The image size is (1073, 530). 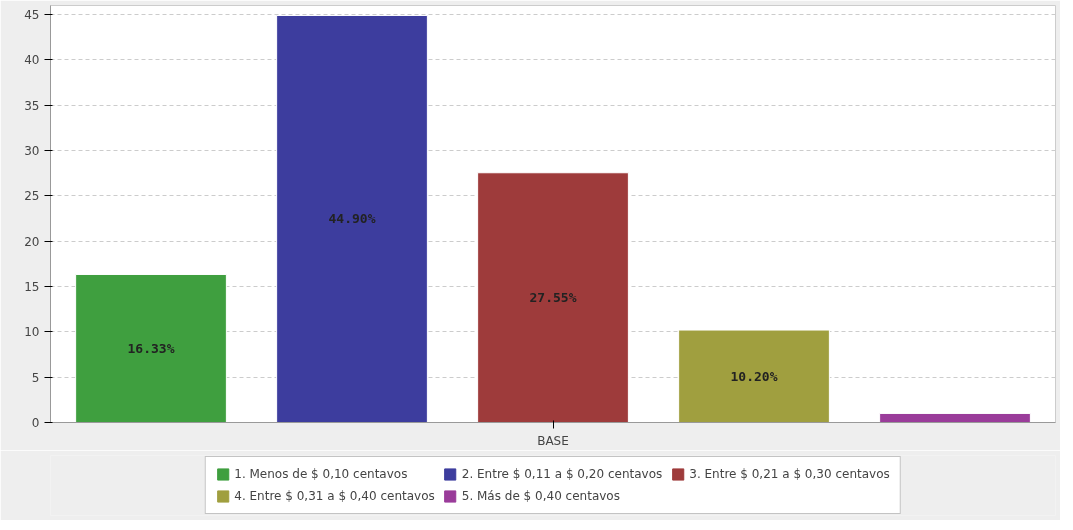 What do you see at coordinates (32, 105) in the screenshot?
I see `y-tick-label: 35` at bounding box center [32, 105].